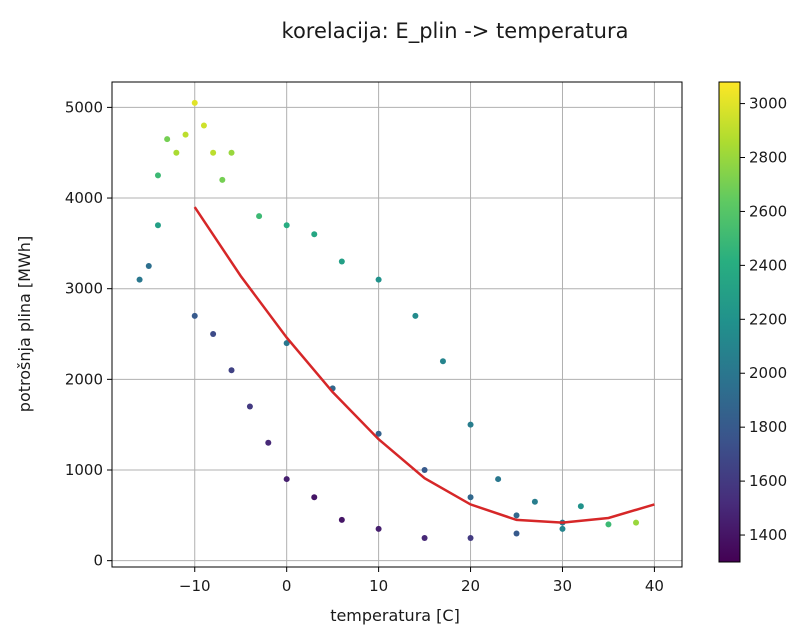 The width and height of the screenshot is (809, 629). Describe the element at coordinates (378, 586) in the screenshot. I see `x-tick-label: 10` at that location.